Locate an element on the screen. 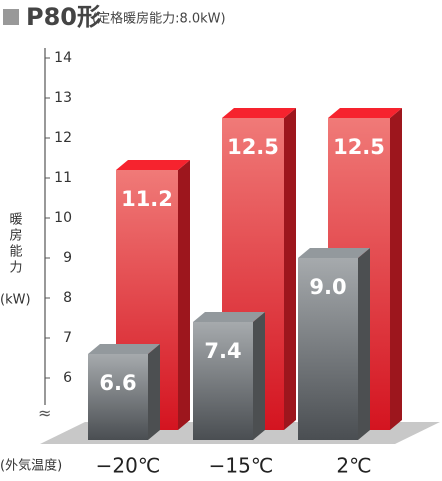  x-tick-label: −20℃ is located at coordinates (128, 466).